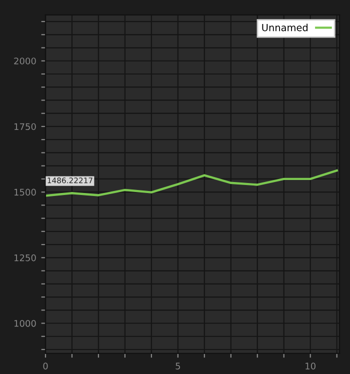 This screenshot has width=350, height=374. What do you see at coordinates (25, 323) in the screenshot?
I see `y-tick-label: 1000` at bounding box center [25, 323].